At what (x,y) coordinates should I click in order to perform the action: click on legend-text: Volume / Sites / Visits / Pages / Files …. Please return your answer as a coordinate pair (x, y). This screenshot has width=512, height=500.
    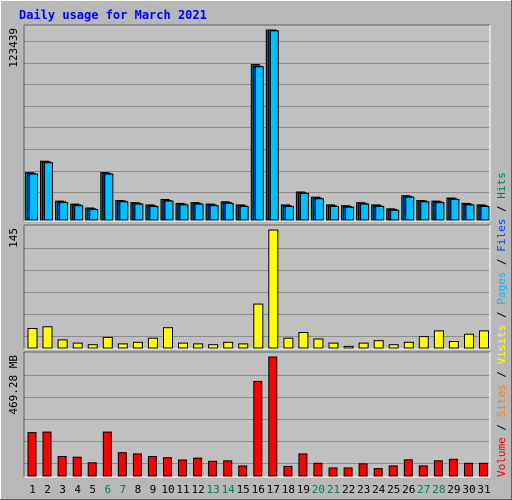
    Looking at the image, I should click on (501, 324).